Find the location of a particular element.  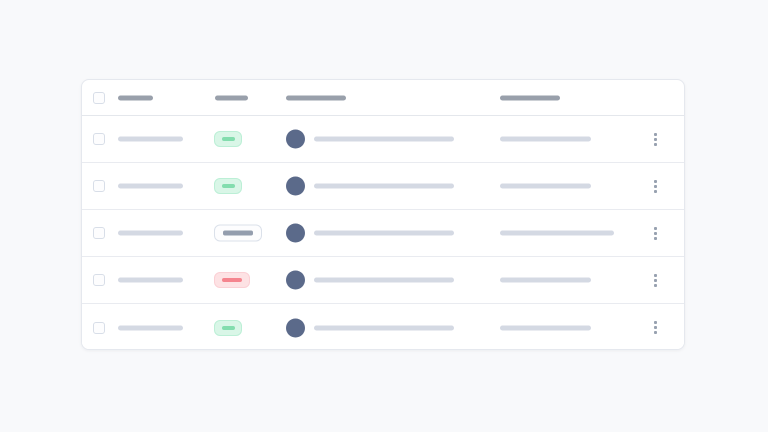

select-all-checkbox is located at coordinates (99, 97).